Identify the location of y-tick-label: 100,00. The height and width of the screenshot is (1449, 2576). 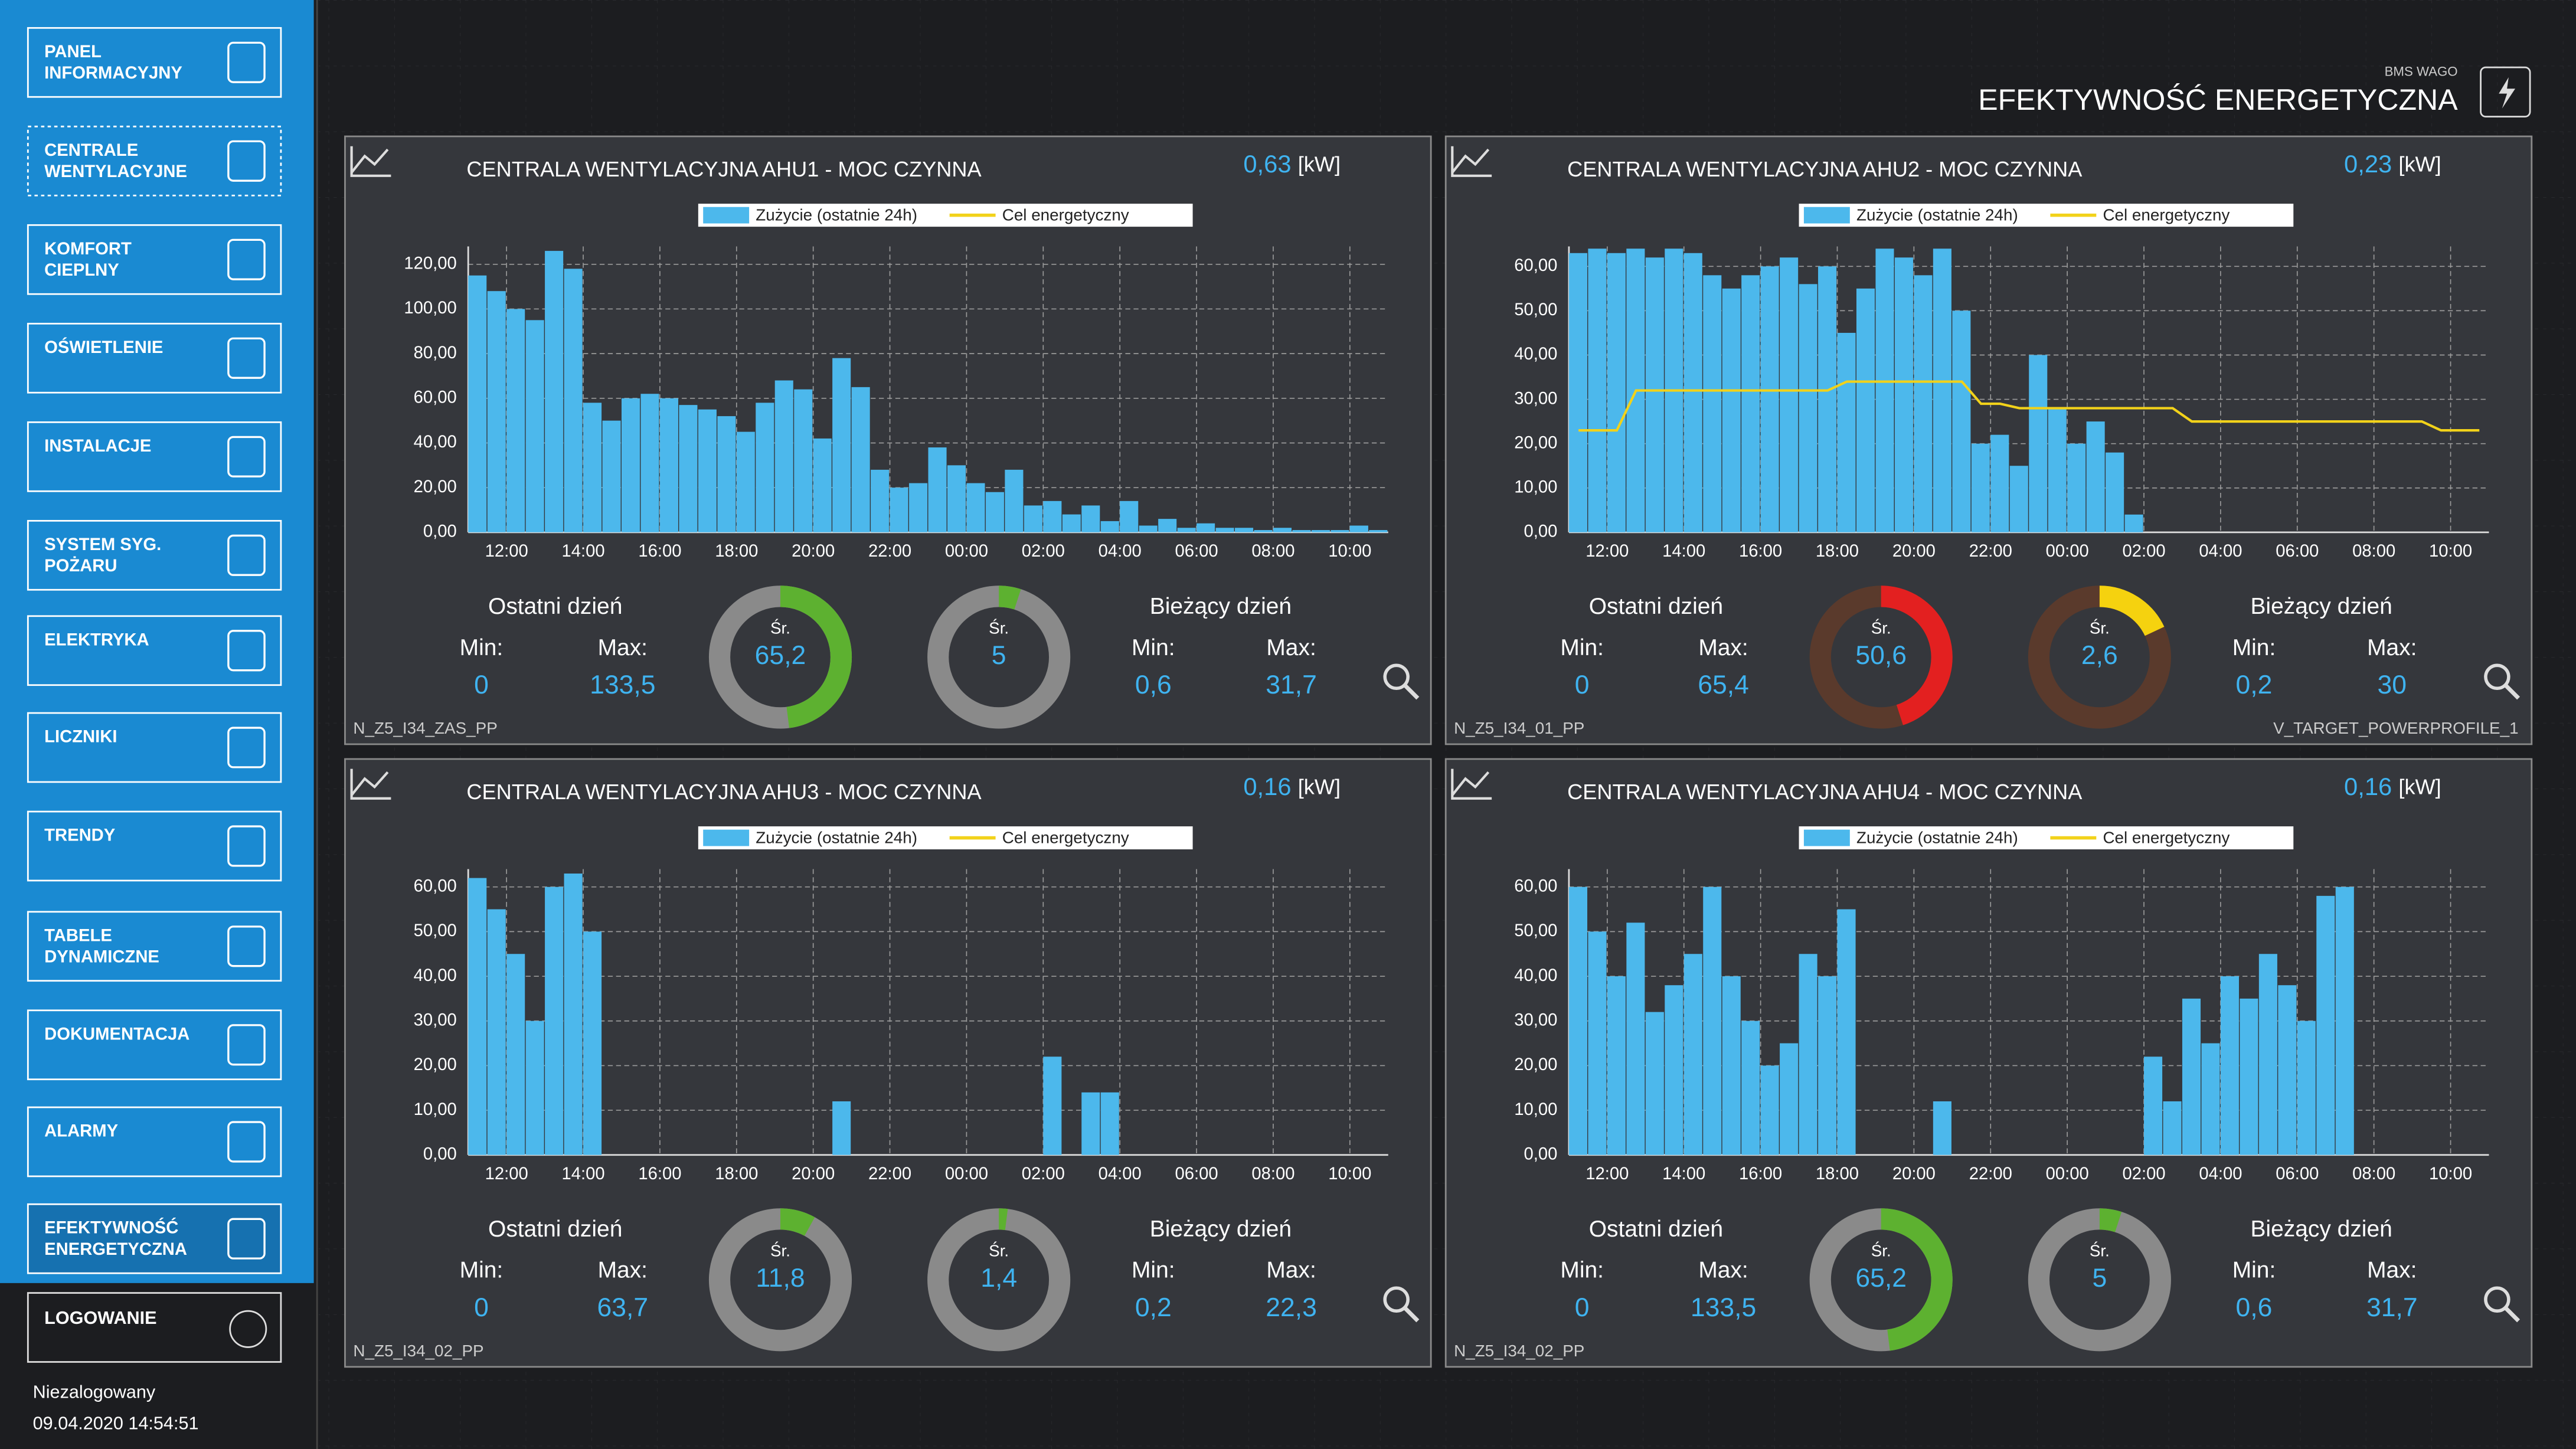
(430, 309).